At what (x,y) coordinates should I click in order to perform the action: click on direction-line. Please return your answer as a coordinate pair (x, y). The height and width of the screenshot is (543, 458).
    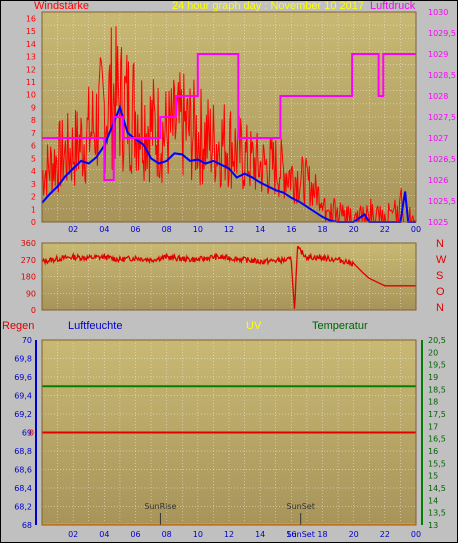
    Looking at the image, I should click on (228, 277).